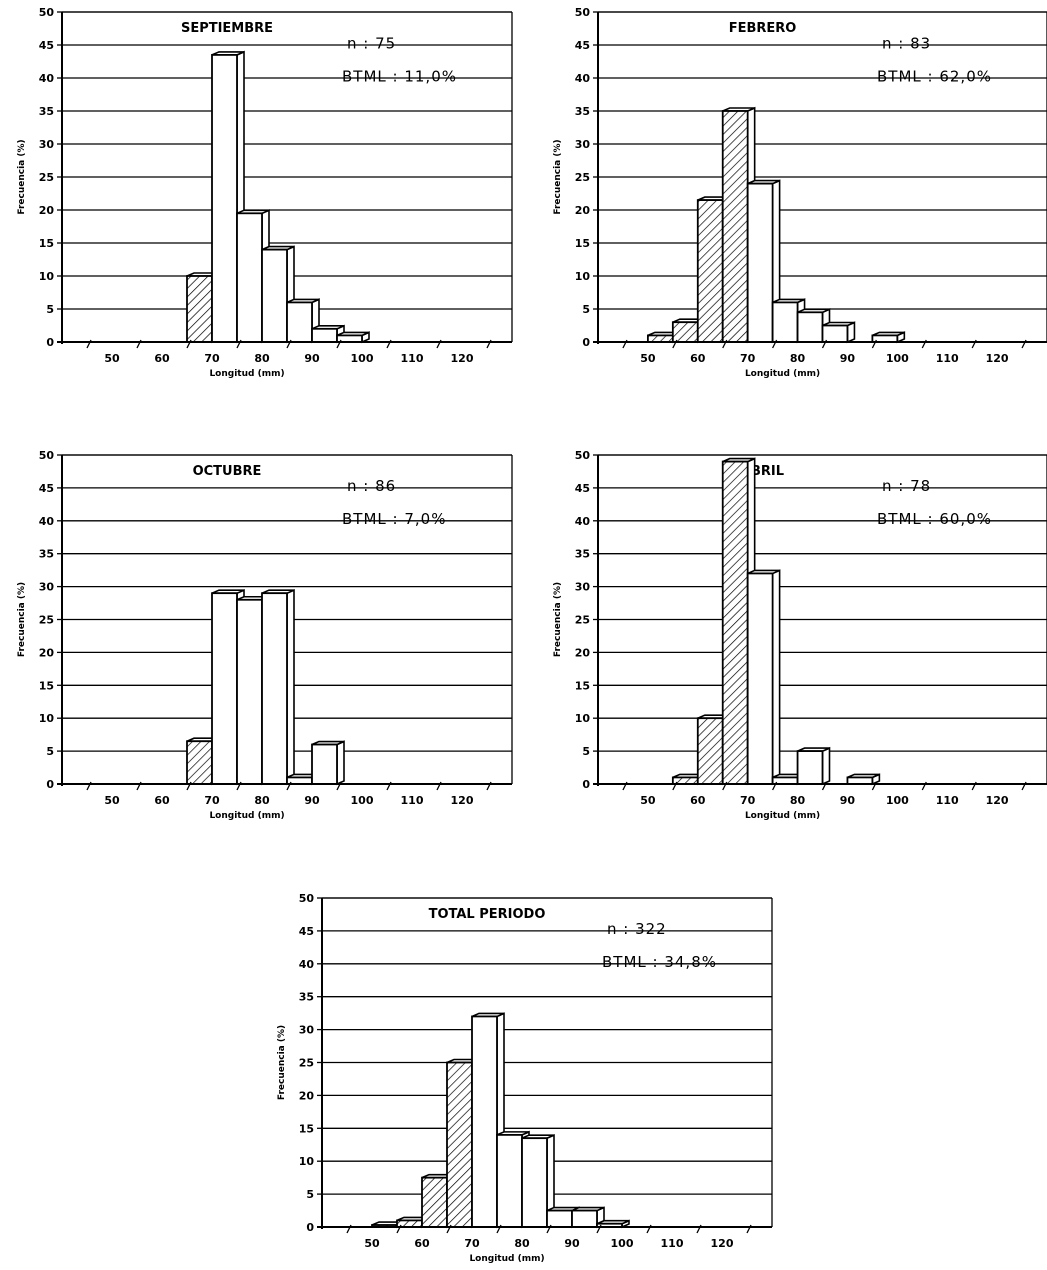 Image resolution: width=1047 pixels, height=1270 pixels. What do you see at coordinates (934, 76) in the screenshot?
I see `btml-label: BTML : 62,0%` at bounding box center [934, 76].